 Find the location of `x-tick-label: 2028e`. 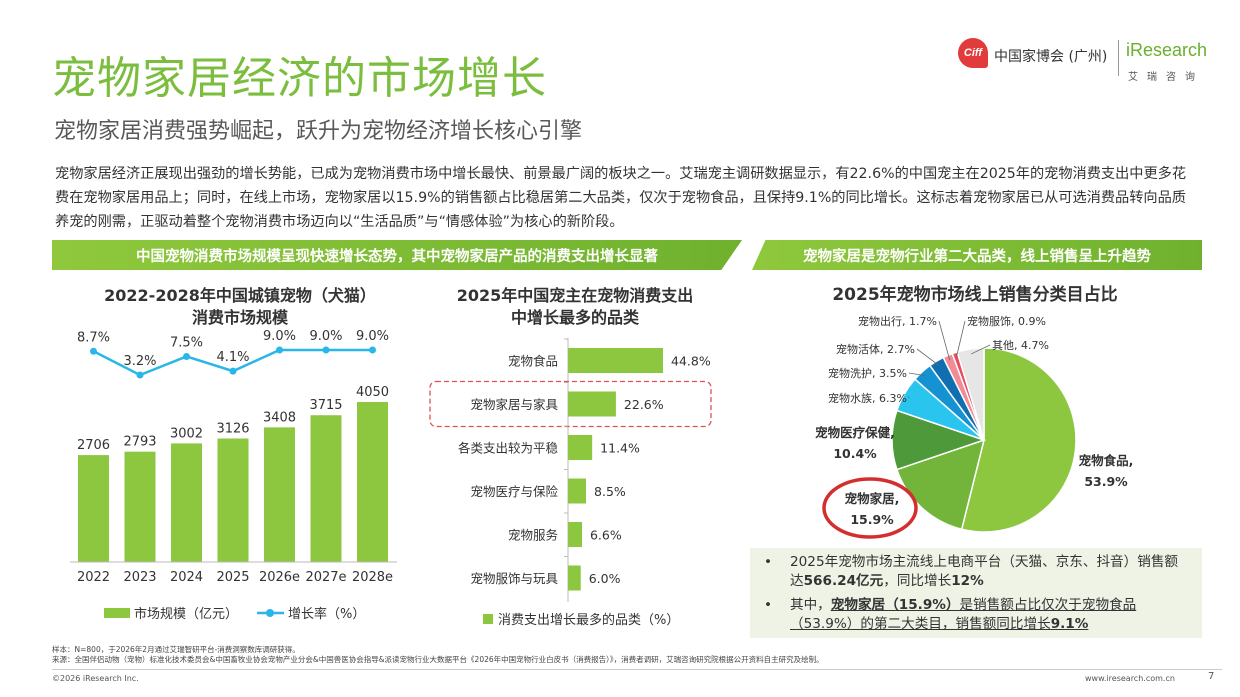

x-tick-label: 2028e is located at coordinates (372, 577).